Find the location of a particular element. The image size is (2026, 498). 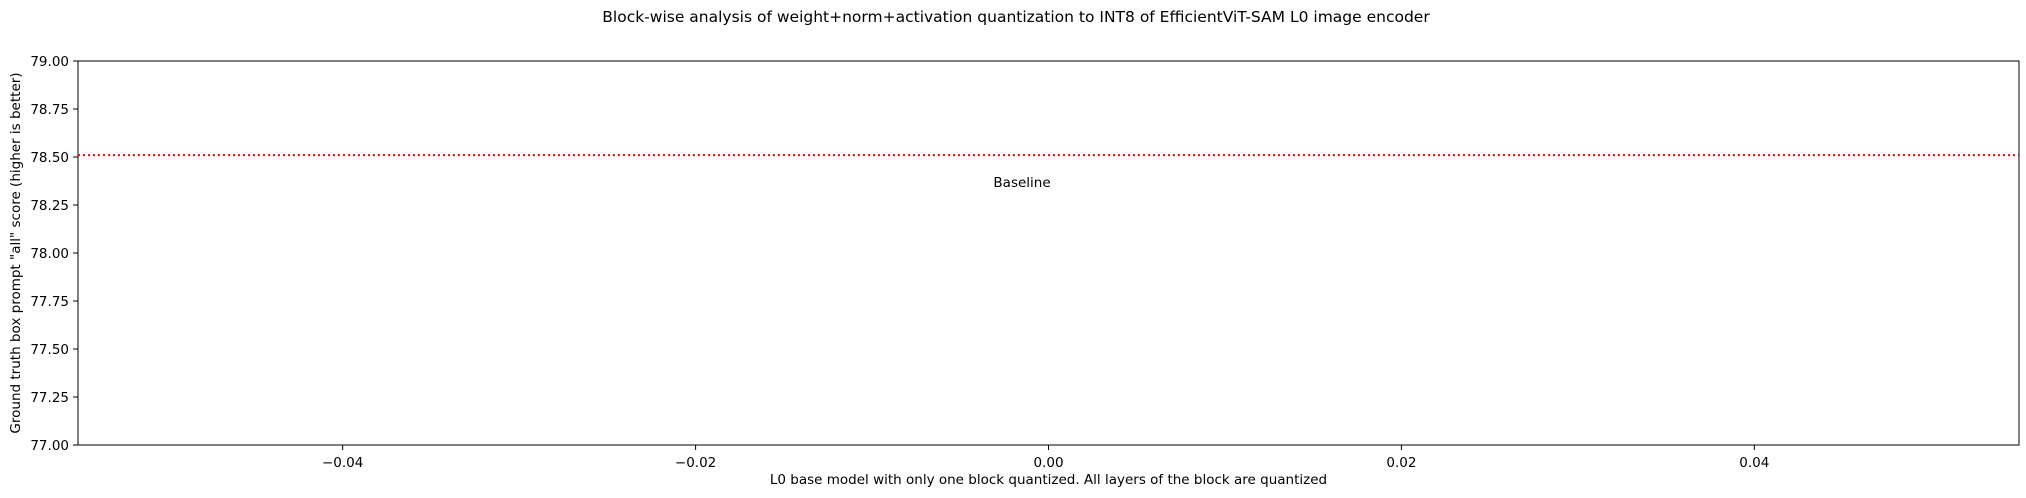

x-tick-label: 0.00 is located at coordinates (1048, 463).